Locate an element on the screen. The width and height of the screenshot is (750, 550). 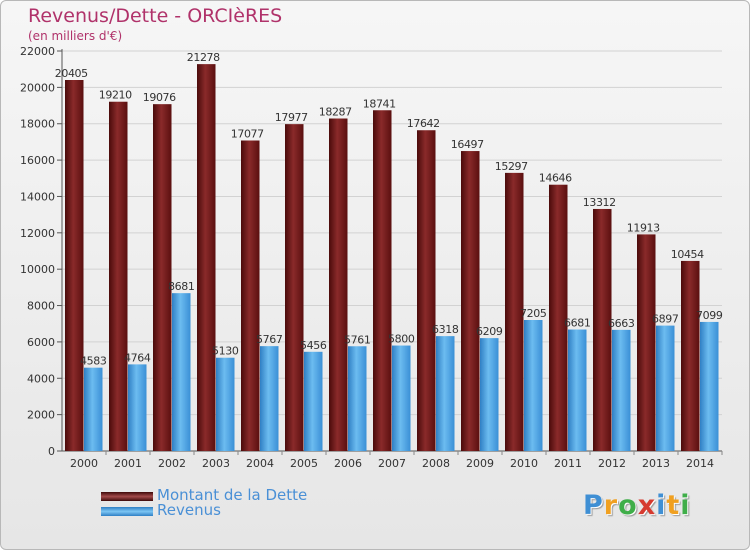
data-label-revenue: 5800 is located at coordinates (401, 339).